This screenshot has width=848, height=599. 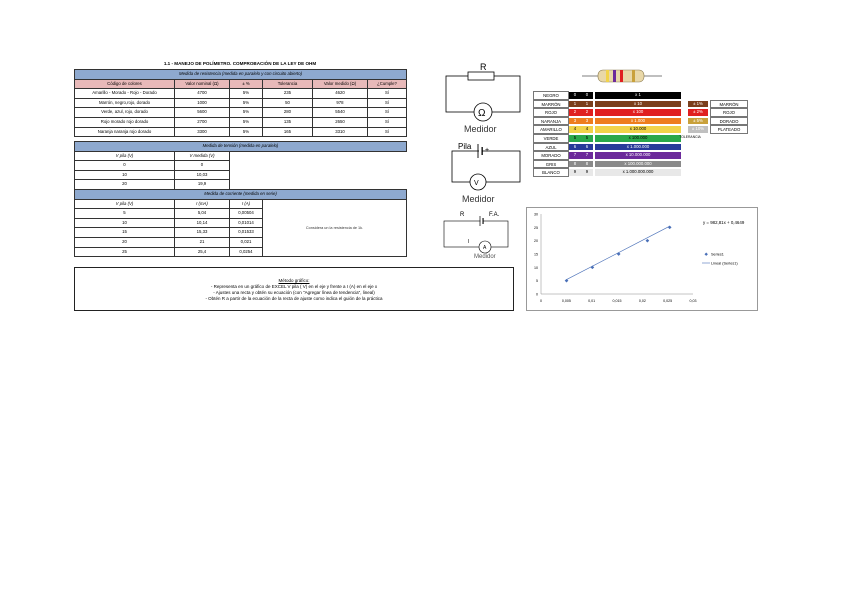 I want to click on resistance-header-0: Código de colores, so click(x=124, y=84).